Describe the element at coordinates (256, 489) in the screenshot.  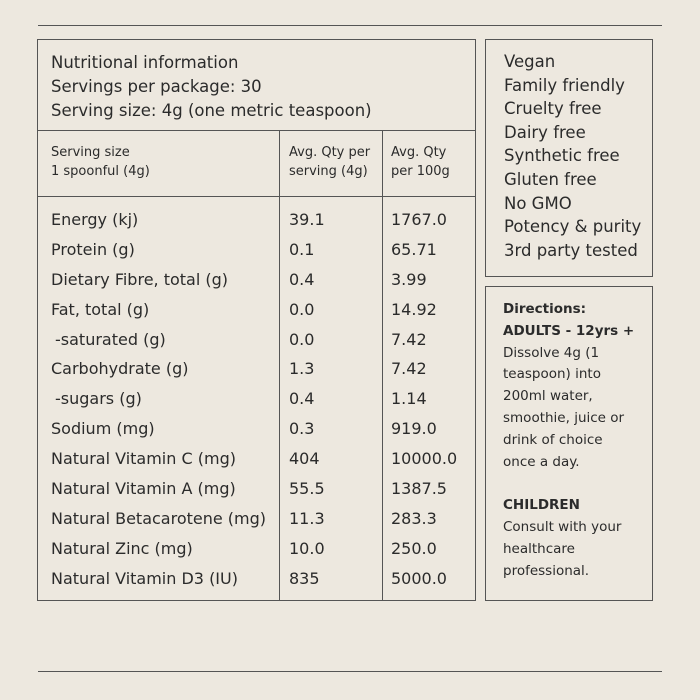
I see `table-row: Natural Vitamin A (mg) 55.5 1387.5` at that location.